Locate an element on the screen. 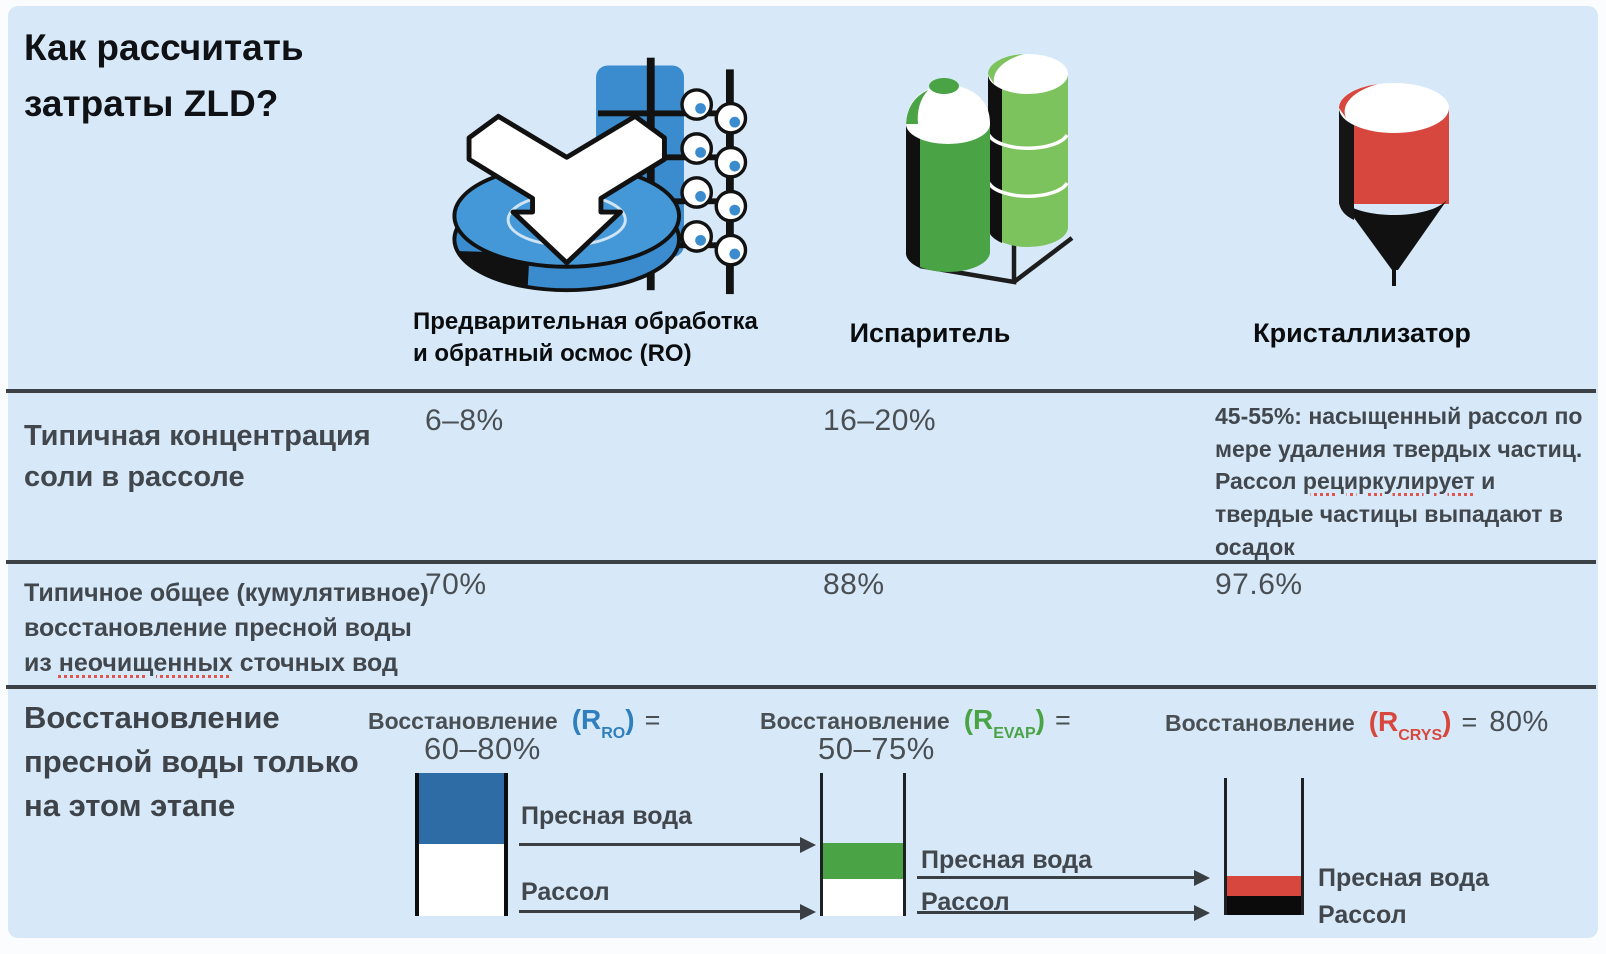  beaker-ro is located at coordinates (461, 844).